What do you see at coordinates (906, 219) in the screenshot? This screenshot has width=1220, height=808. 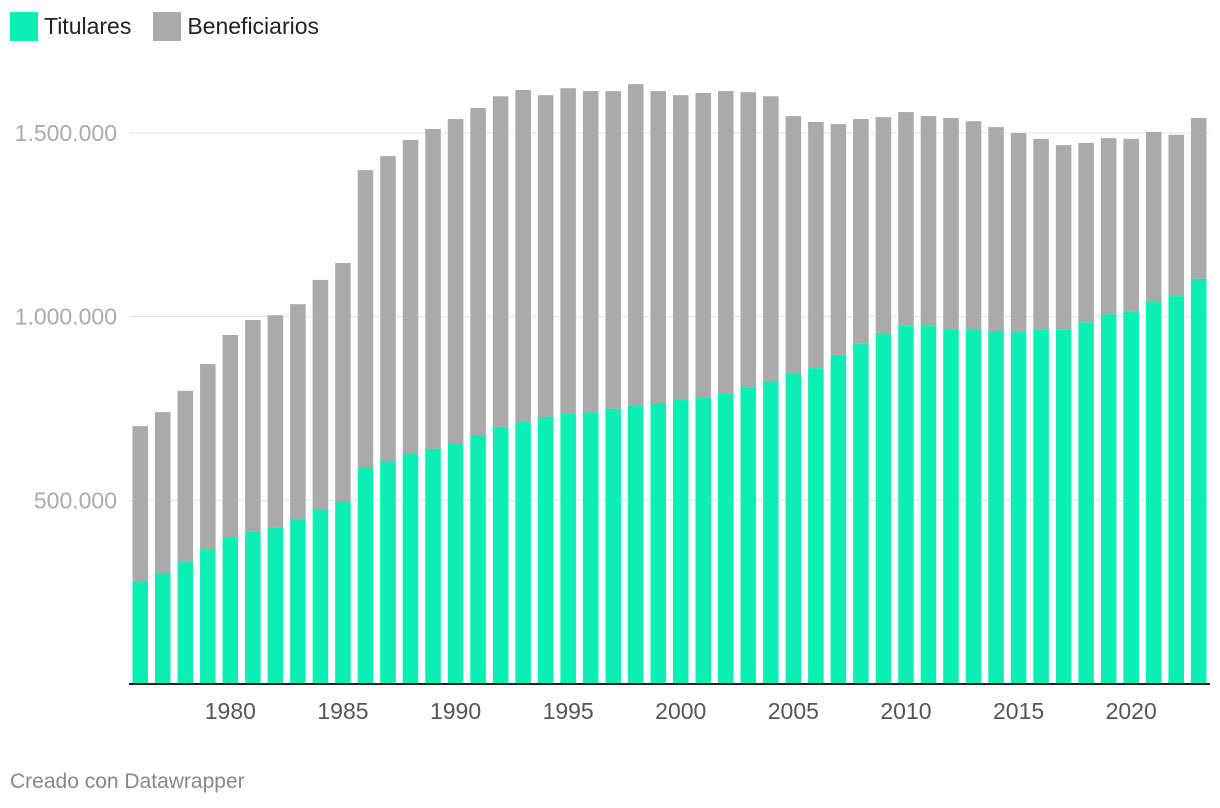 I see `bar-beneficiarios-2010` at bounding box center [906, 219].